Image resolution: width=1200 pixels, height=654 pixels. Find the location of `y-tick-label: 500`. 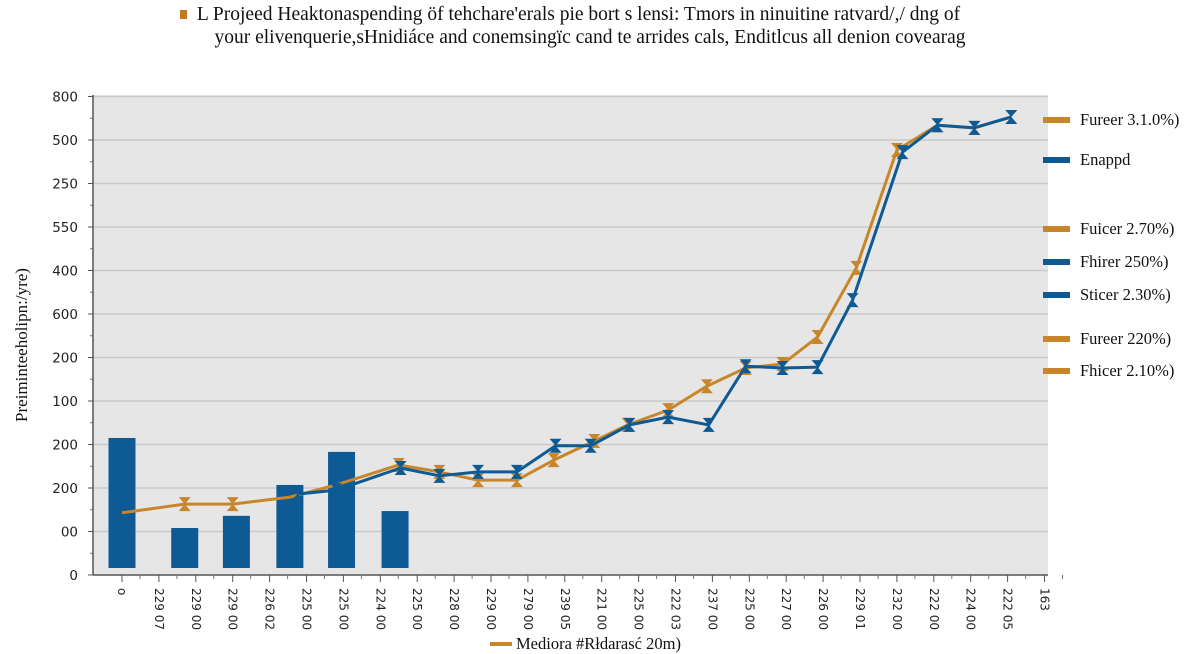

y-tick-label: 500 is located at coordinates (65, 141).